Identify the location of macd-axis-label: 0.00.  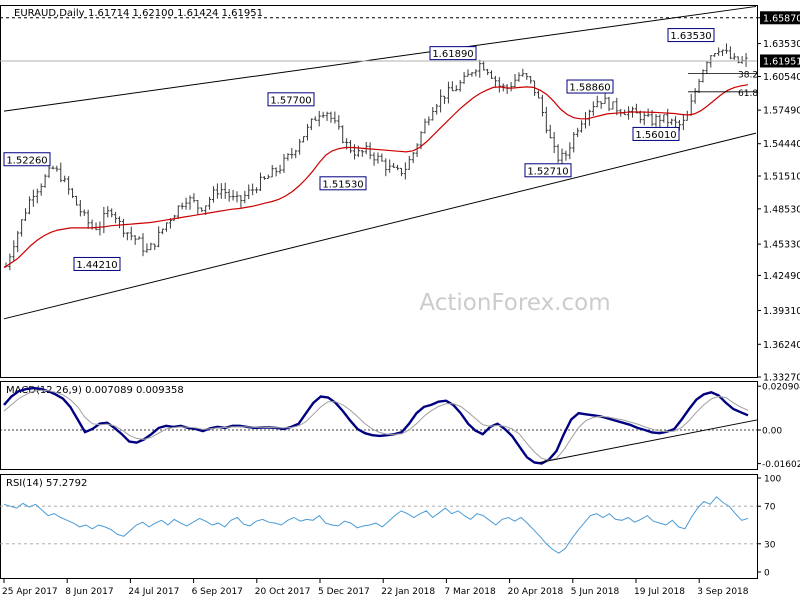
(772, 432).